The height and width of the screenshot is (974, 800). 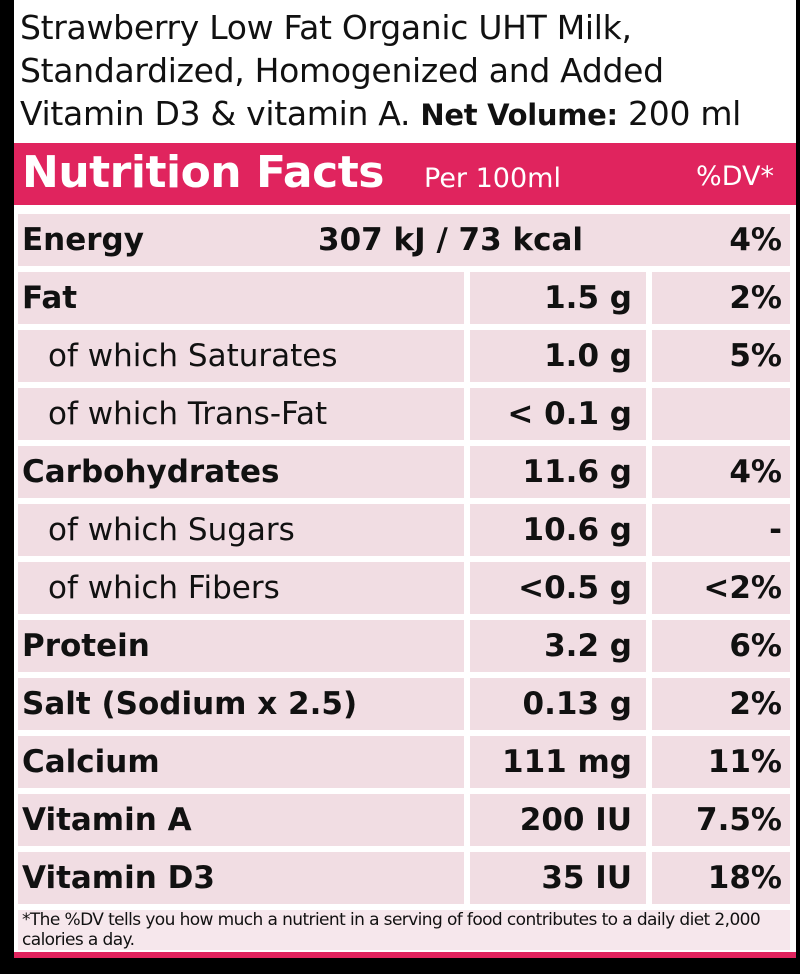 I want to click on nutrient-dv: 5%, so click(x=721, y=356).